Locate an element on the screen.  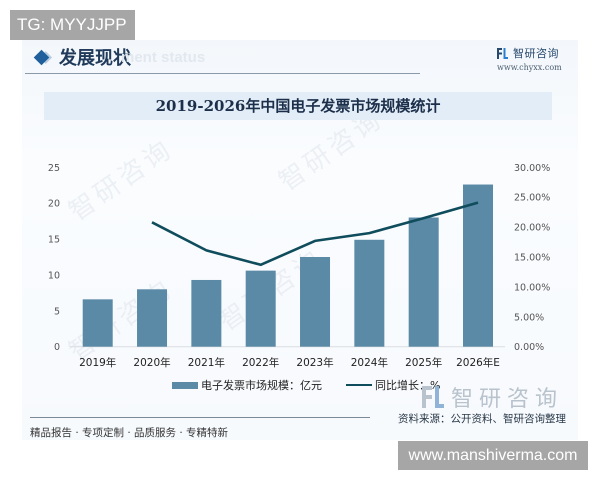
footer-tagline: 精品报告 · 专项定制 · 品质服务 · 专精特新 is located at coordinates (129, 433).